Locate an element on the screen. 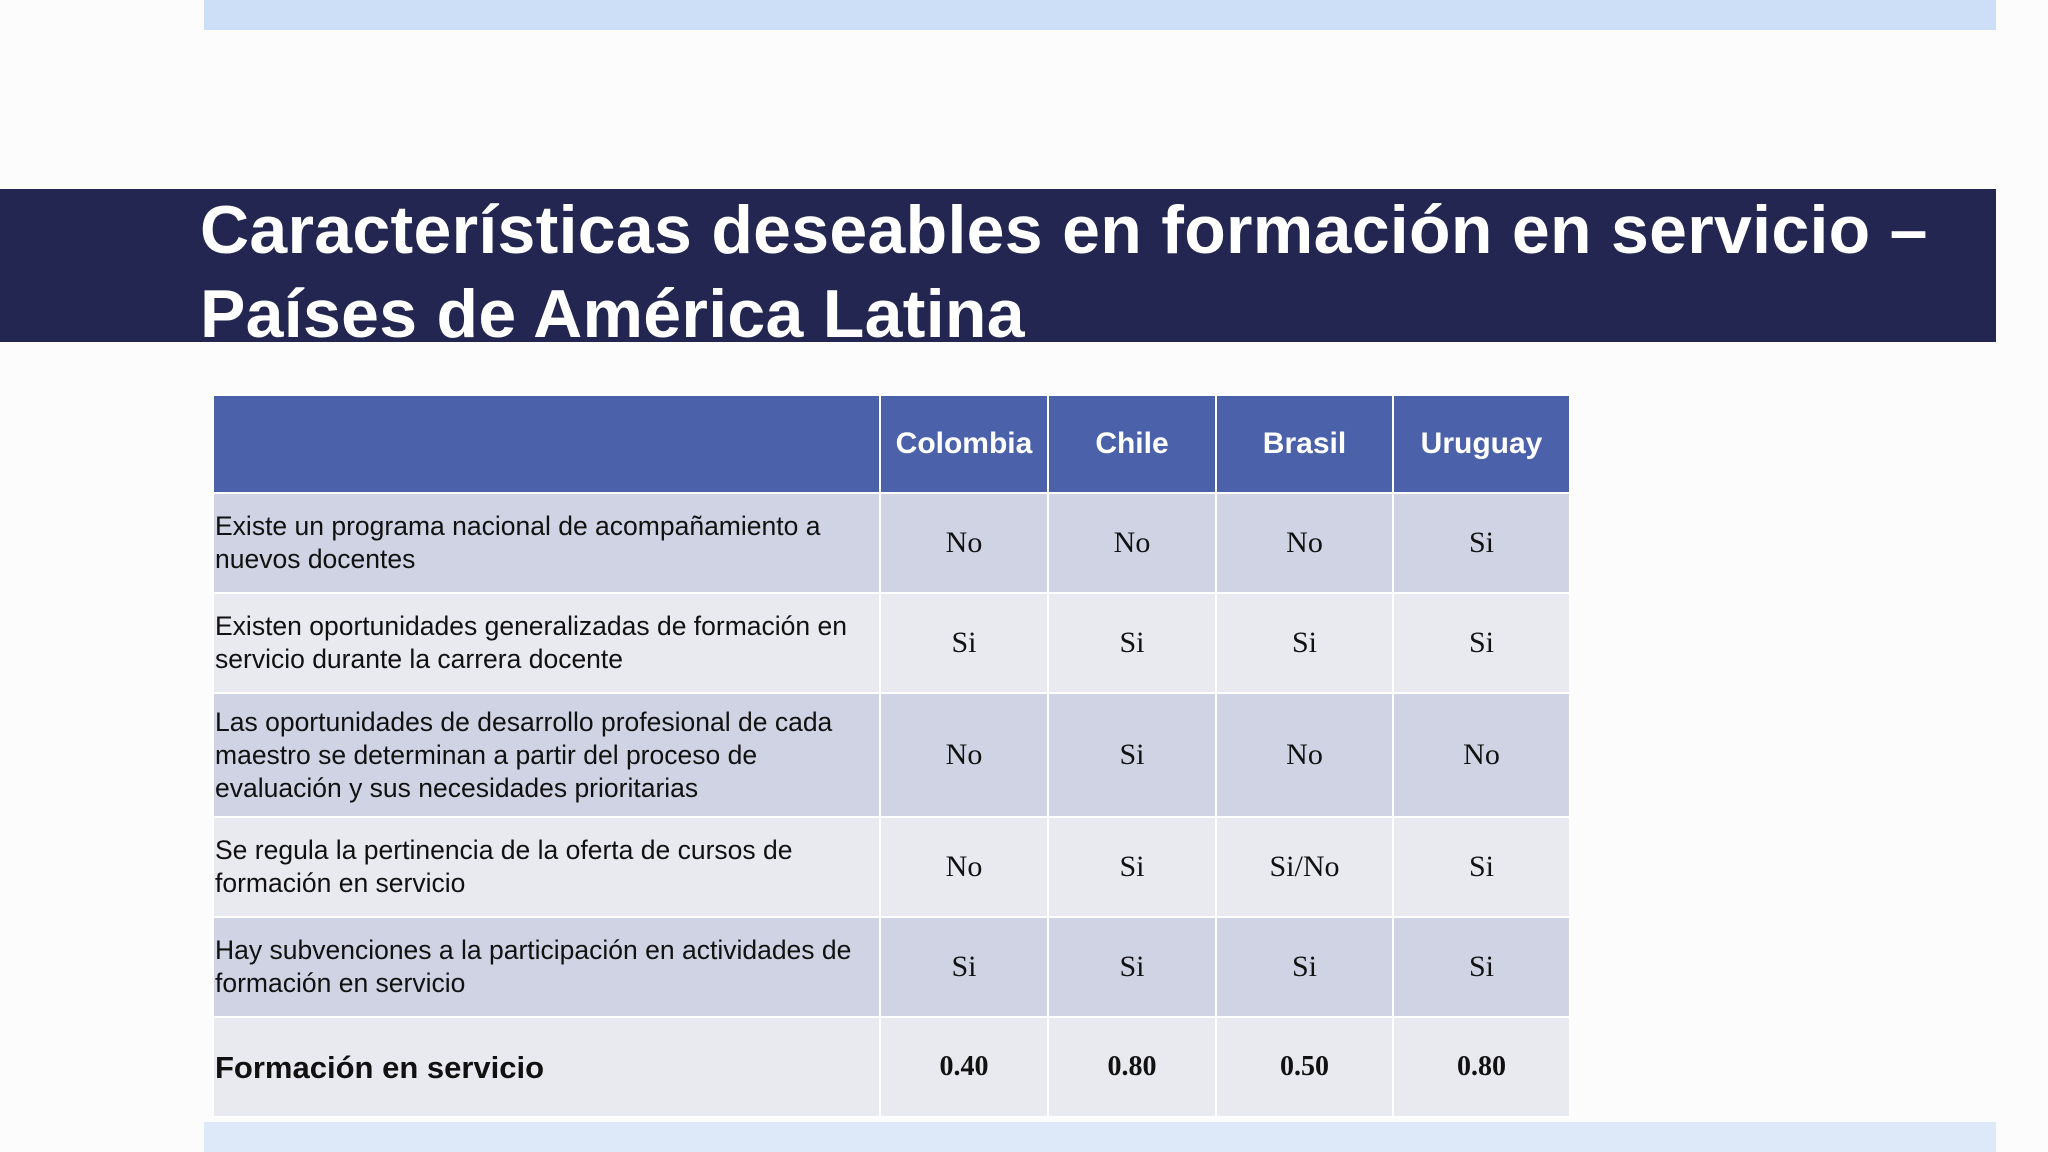  column-header-chile: Chile is located at coordinates (1132, 444).